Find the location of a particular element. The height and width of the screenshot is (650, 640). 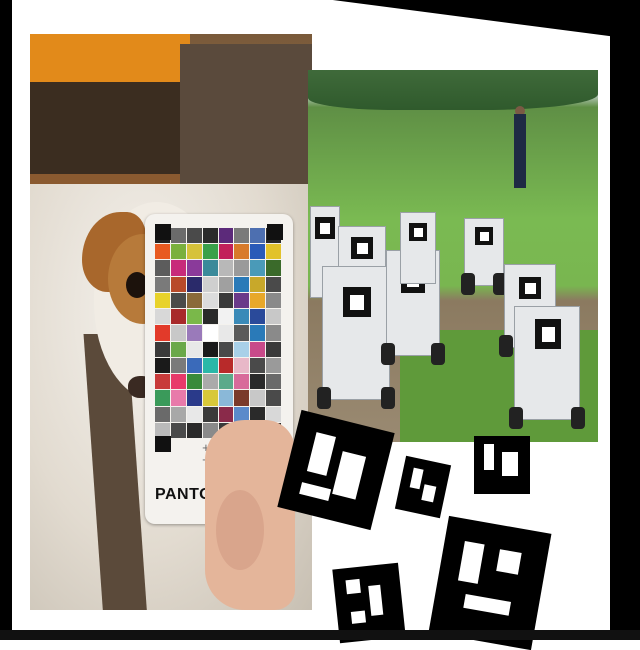

color-chart-card: + + + + PANTONE is located at coordinates (219, 369).